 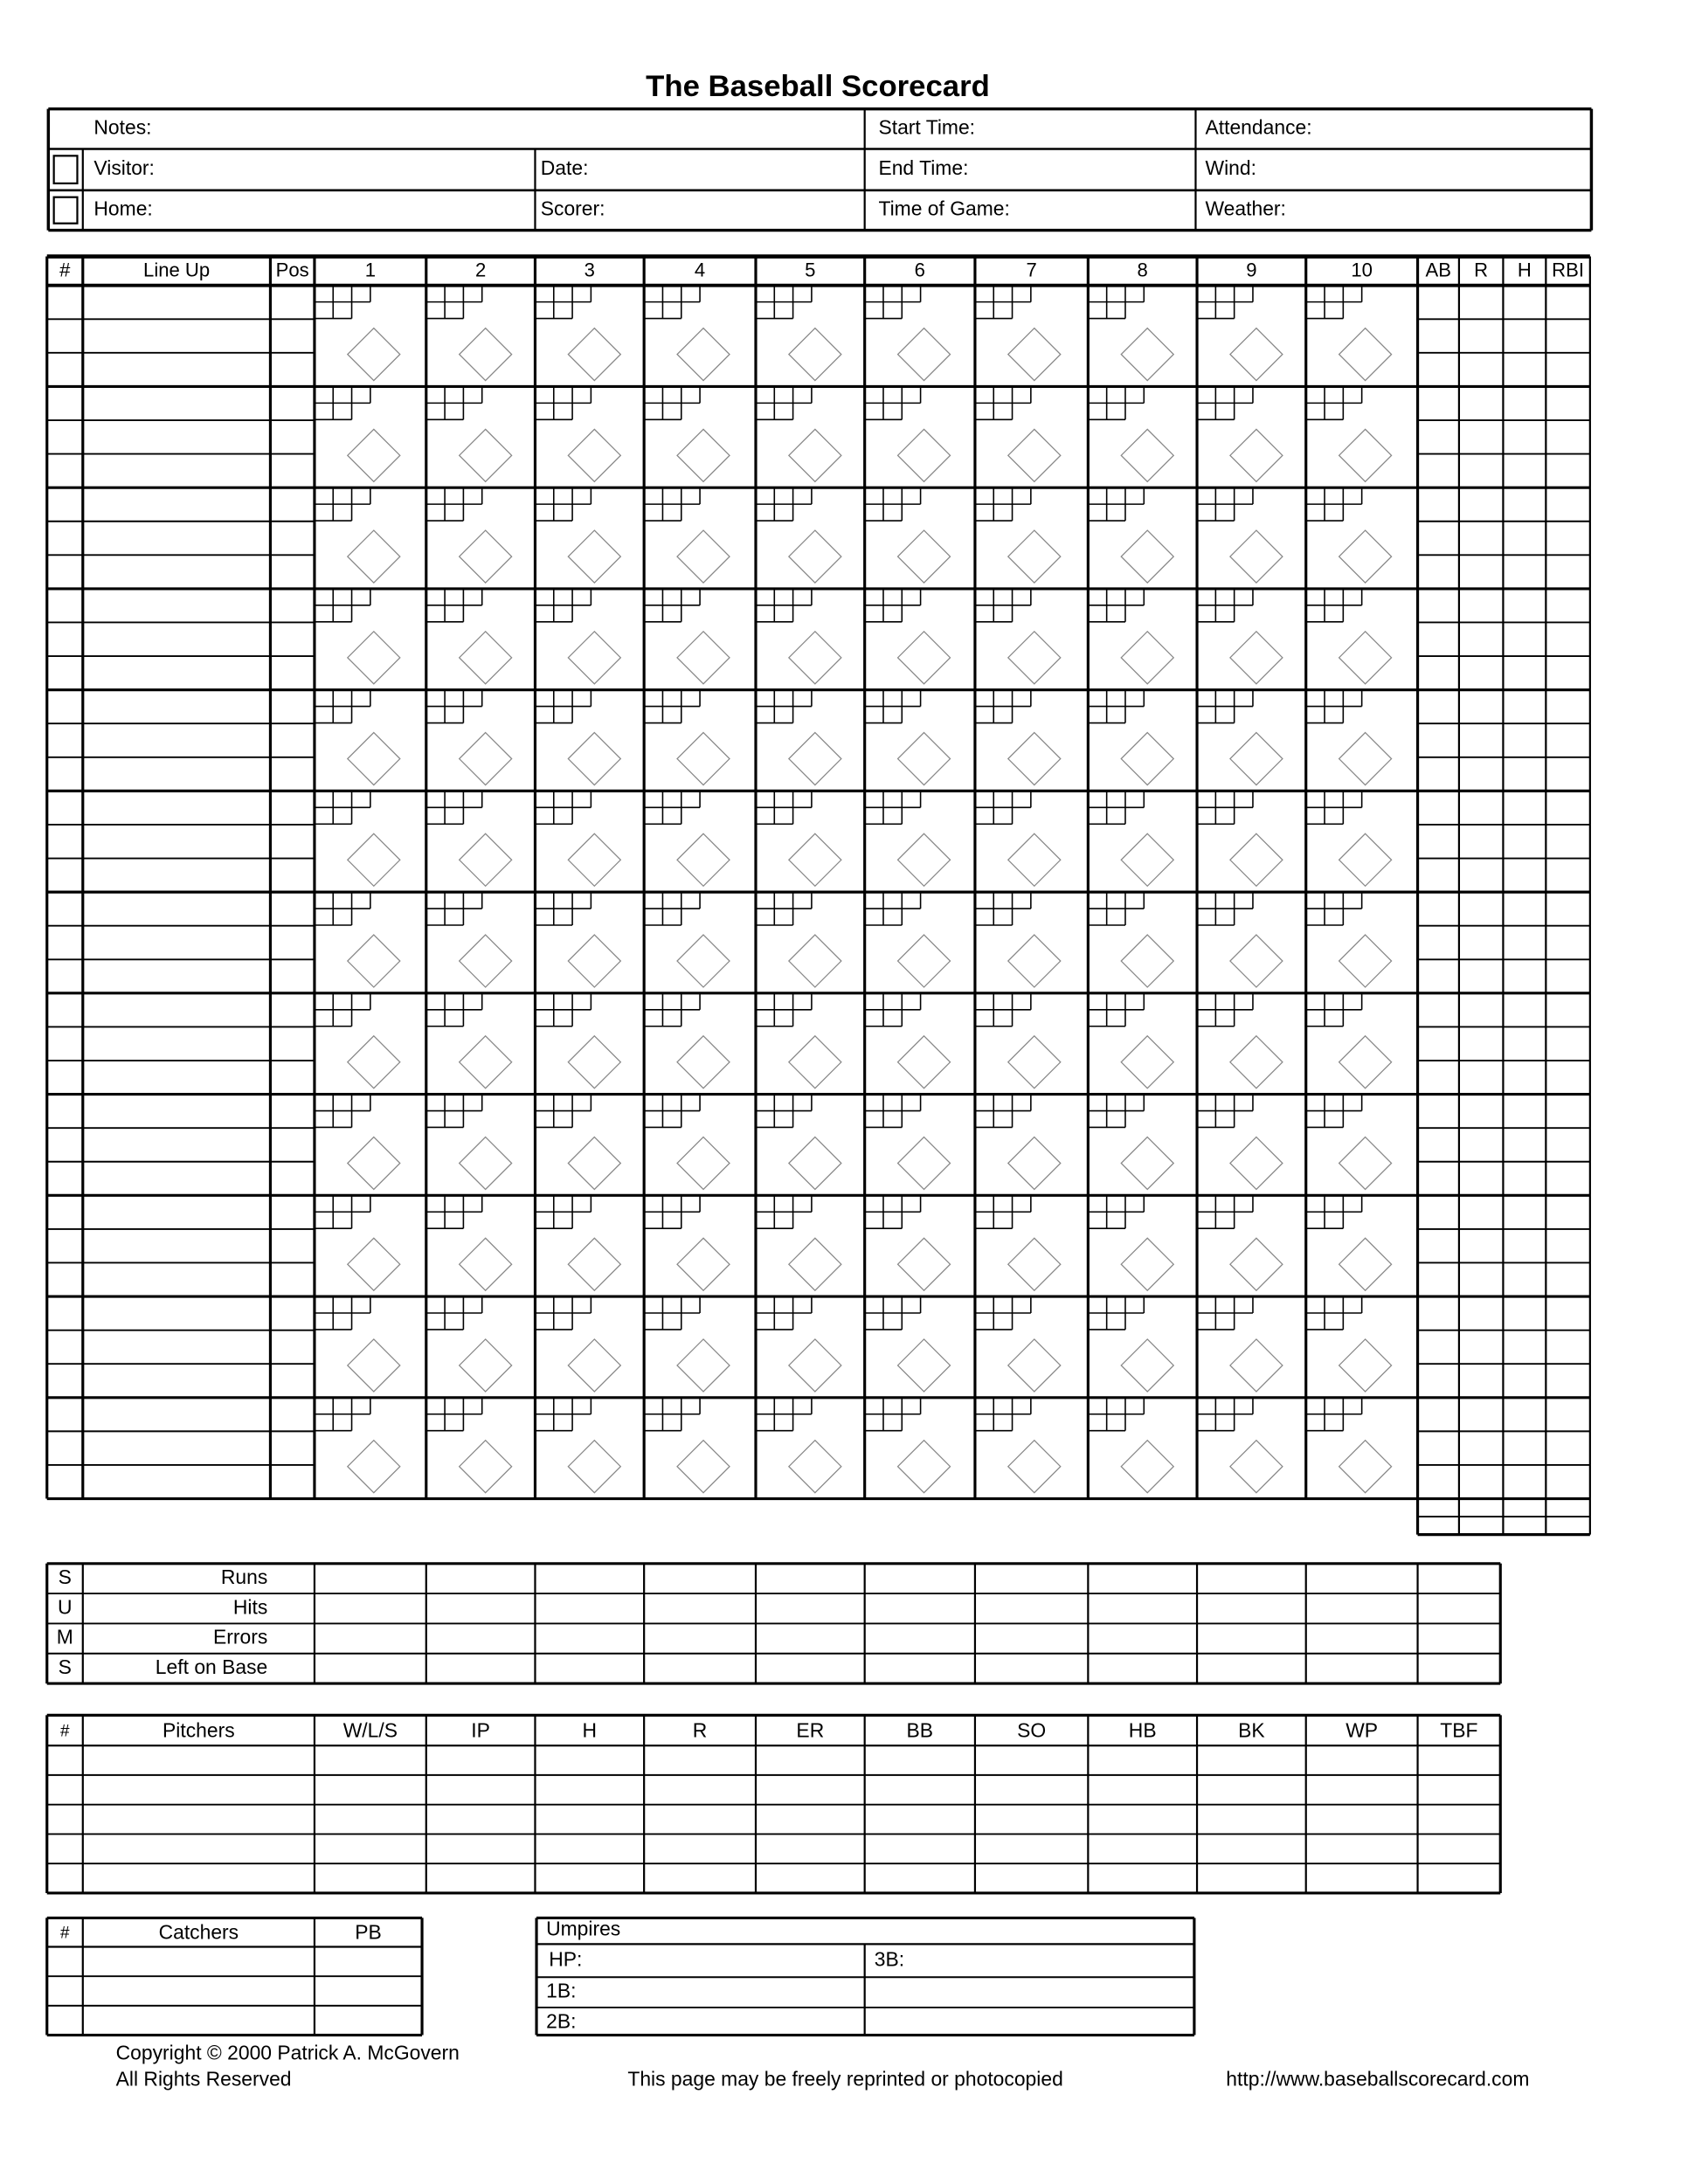 I want to click on label: U, so click(x=65, y=1606).